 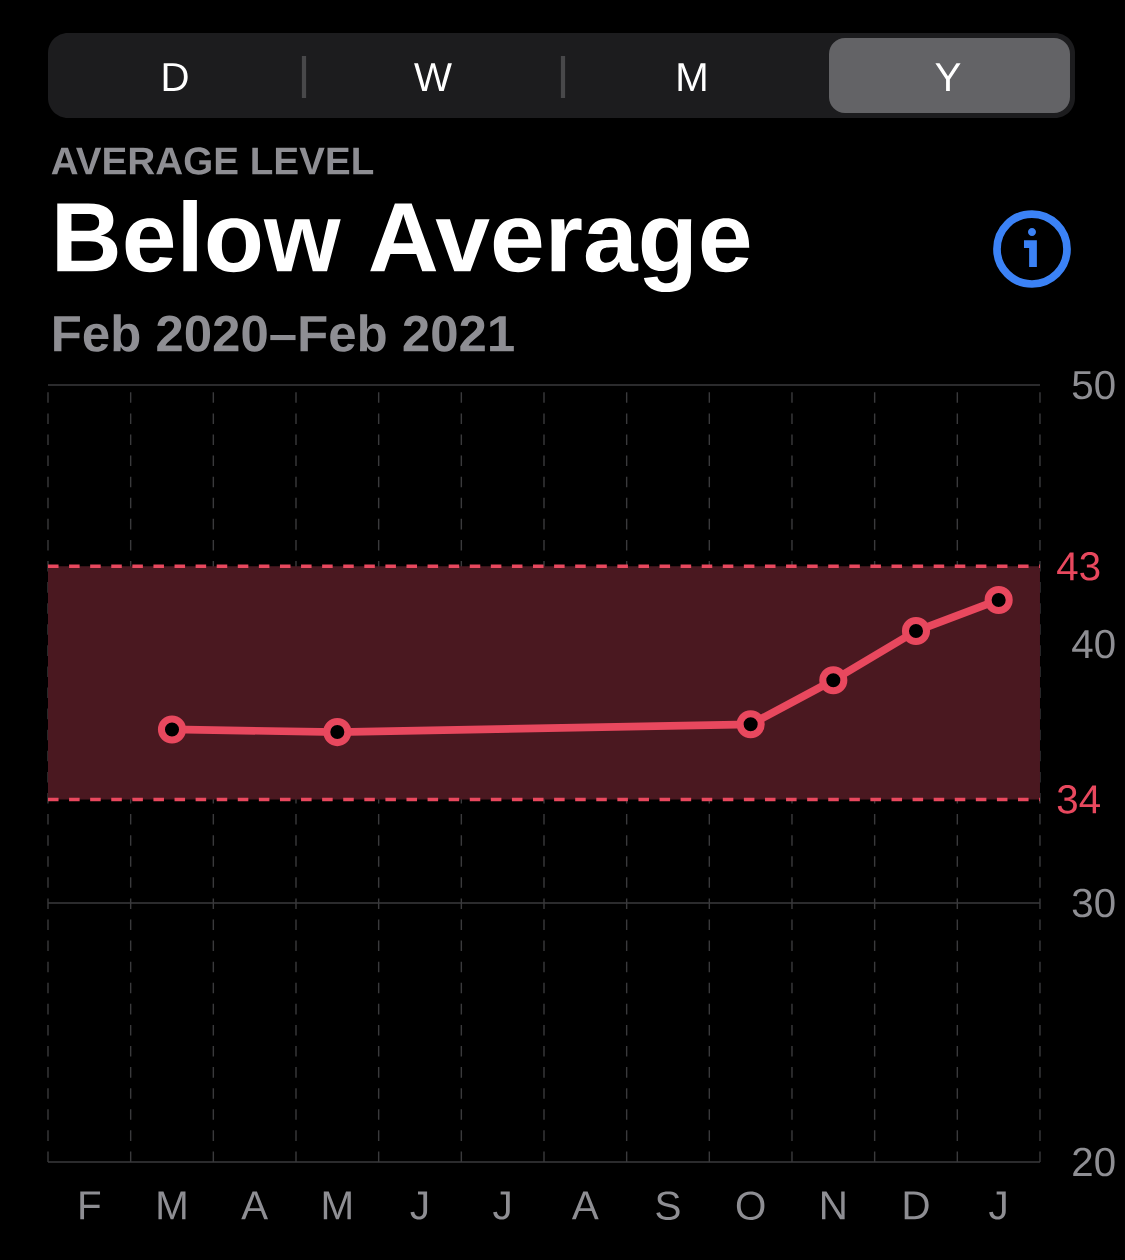 What do you see at coordinates (284, 333) in the screenshot?
I see `chart-subtitle: Feb 2020–Feb 2021` at bounding box center [284, 333].